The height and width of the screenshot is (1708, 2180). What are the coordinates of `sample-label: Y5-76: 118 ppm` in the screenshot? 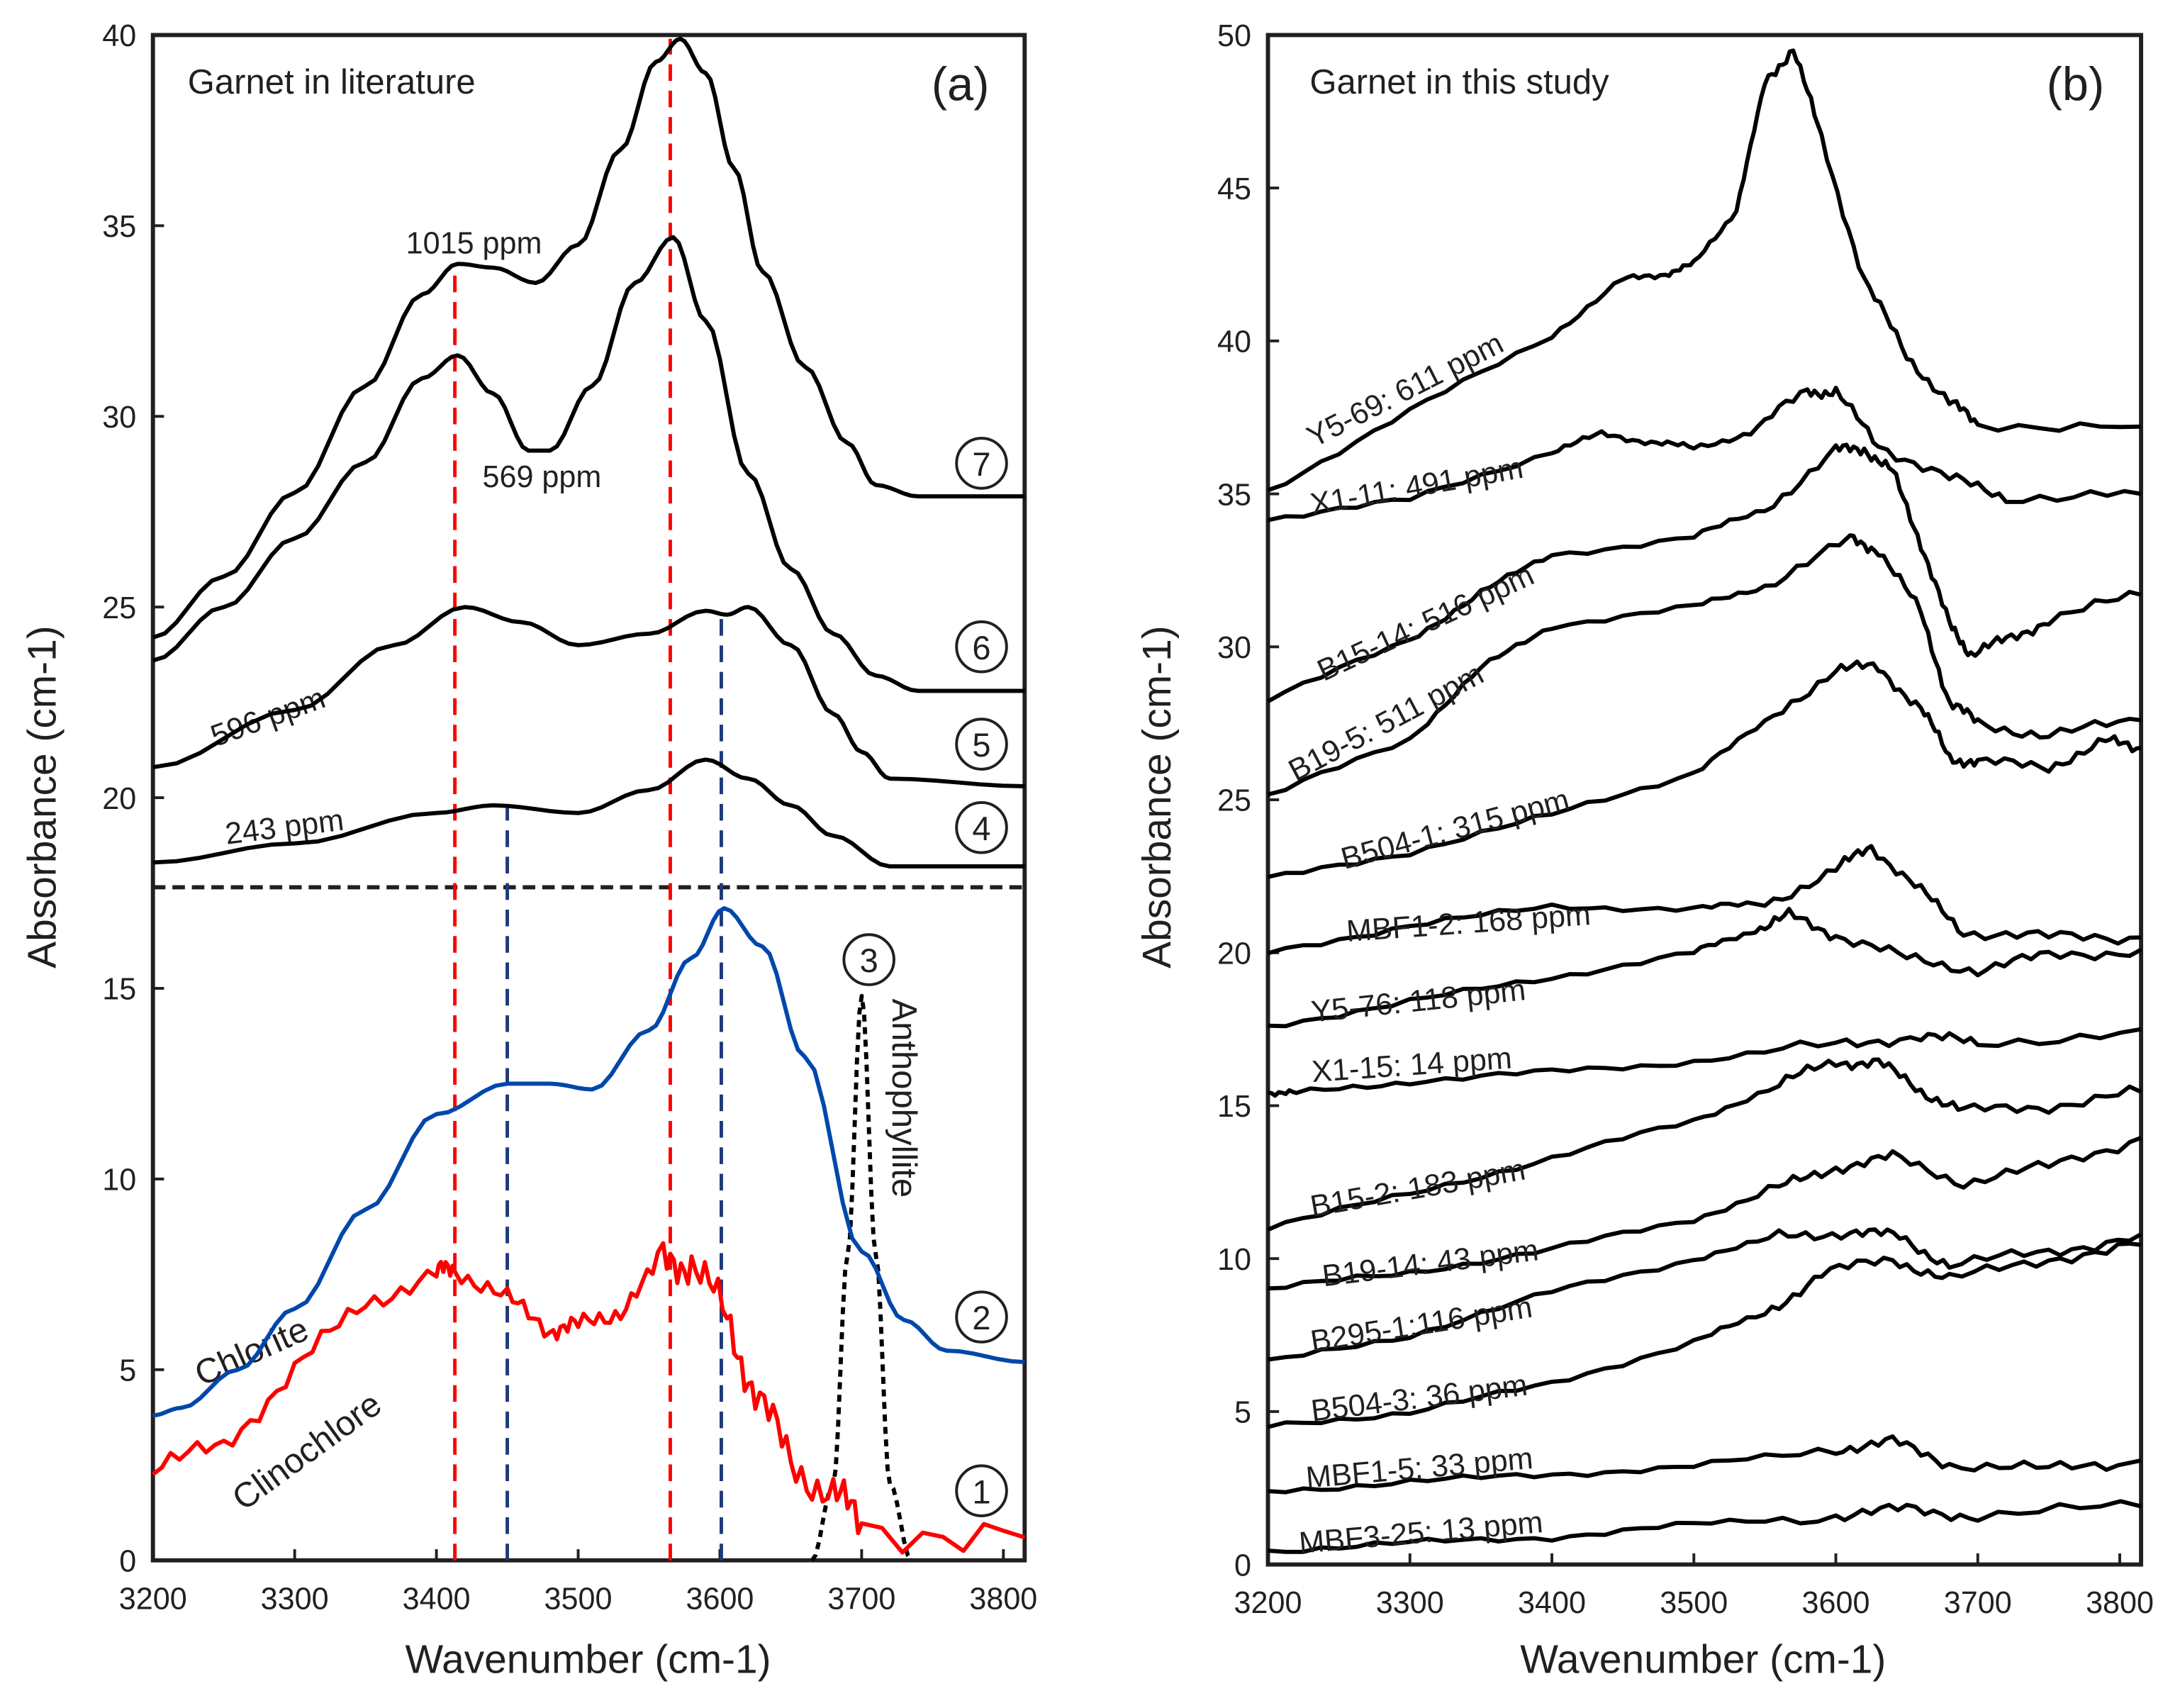 It's located at (1418, 1001).